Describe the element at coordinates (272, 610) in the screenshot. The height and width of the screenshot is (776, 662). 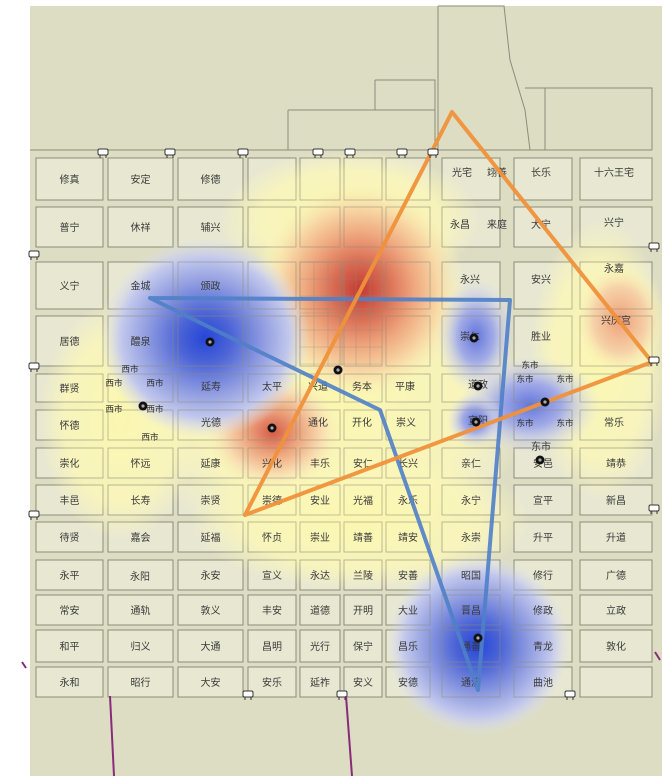
I see `ward-label: 丰安` at that location.